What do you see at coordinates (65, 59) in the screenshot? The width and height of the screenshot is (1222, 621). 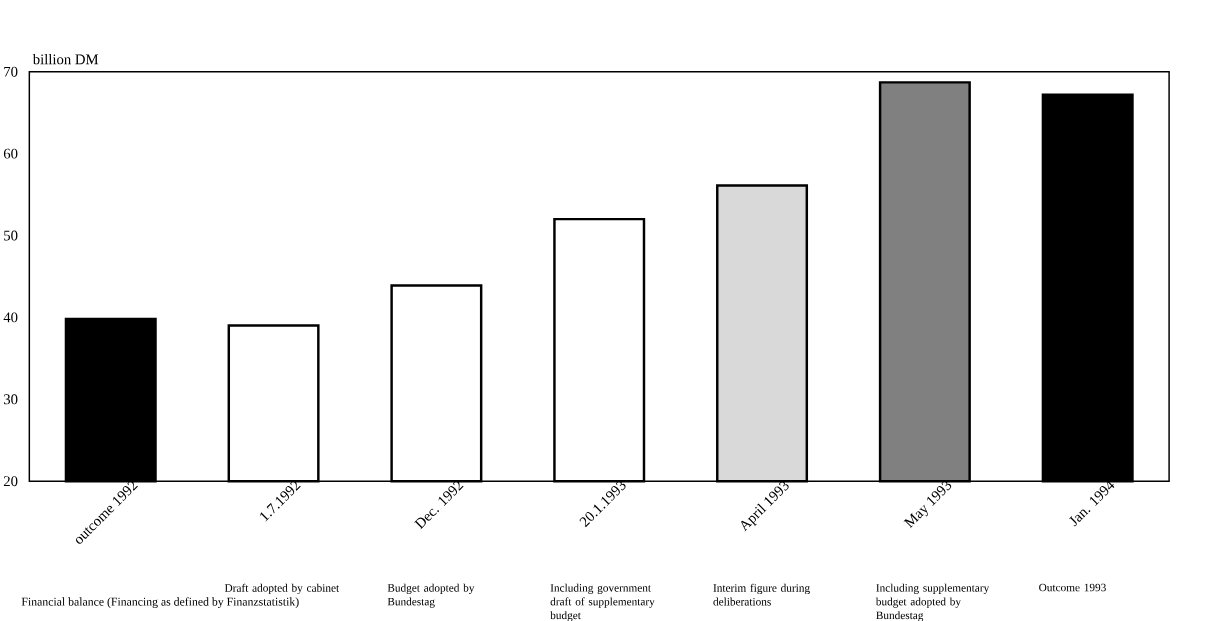 I see `y-axis-title: billion DM` at bounding box center [65, 59].